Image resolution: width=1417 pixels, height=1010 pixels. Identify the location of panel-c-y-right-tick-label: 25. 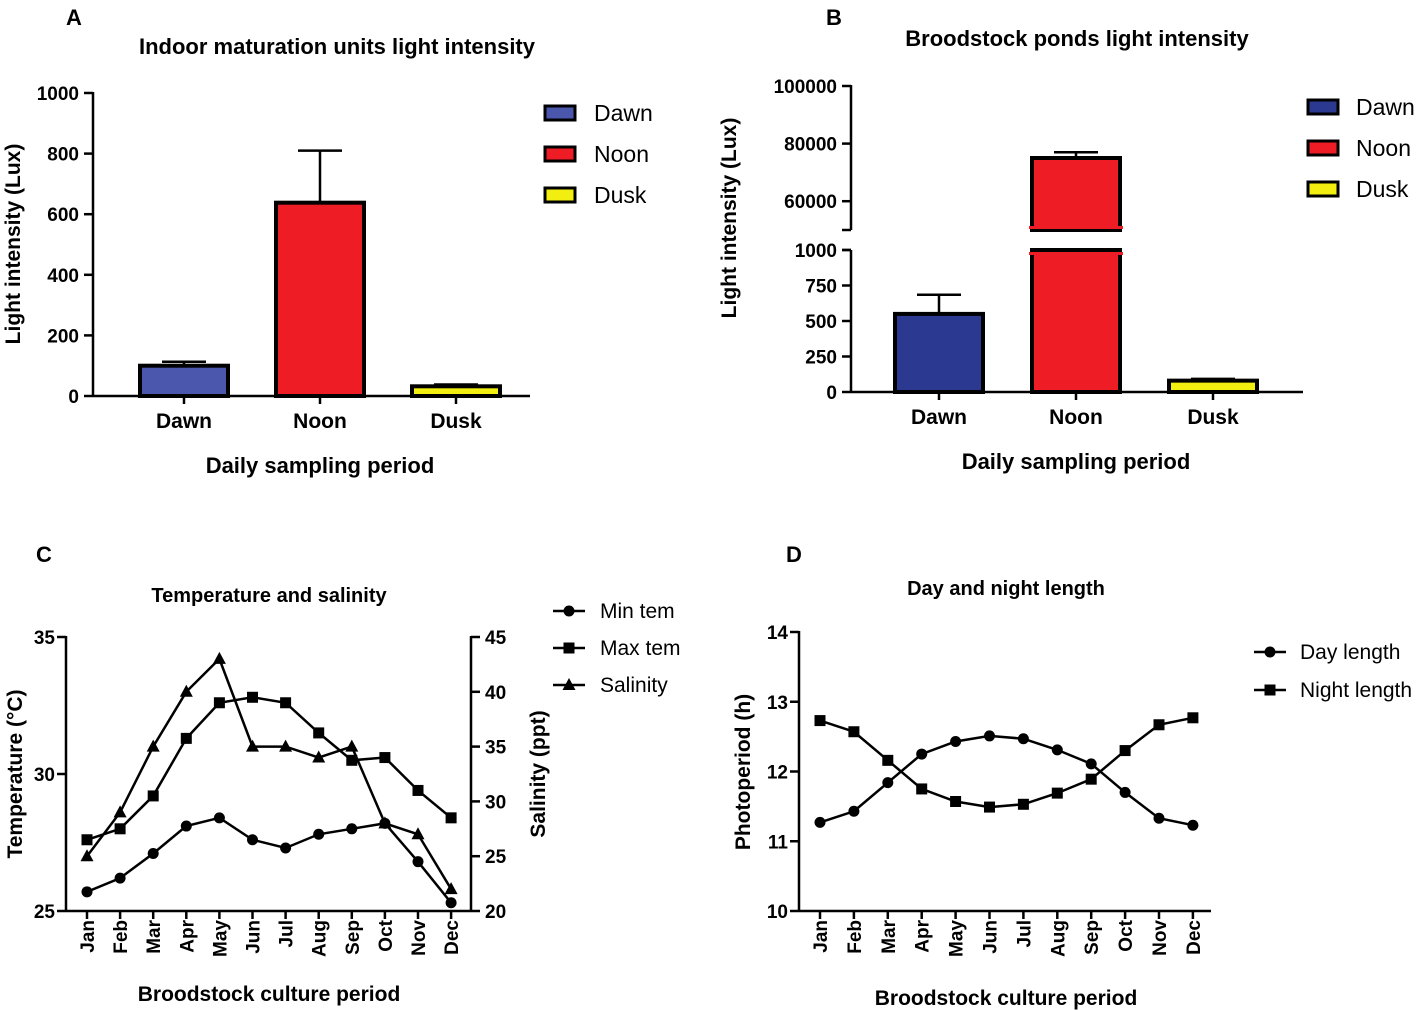
(496, 857).